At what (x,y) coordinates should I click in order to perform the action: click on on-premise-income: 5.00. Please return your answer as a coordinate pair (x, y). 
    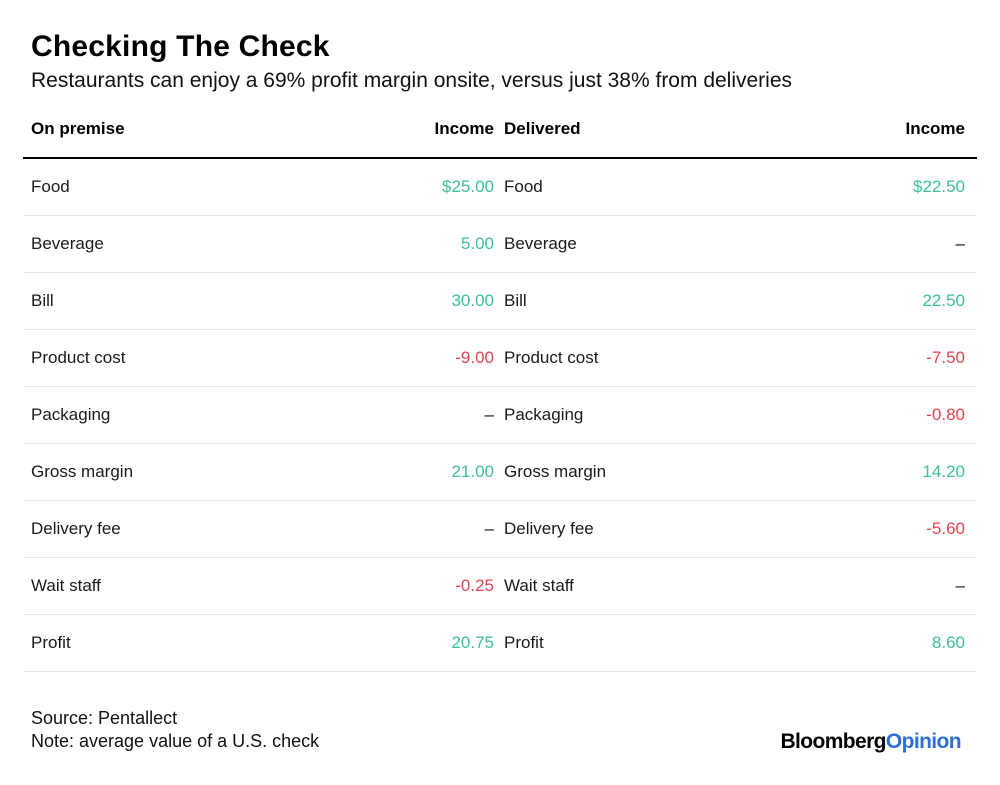
    Looking at the image, I should click on (383, 244).